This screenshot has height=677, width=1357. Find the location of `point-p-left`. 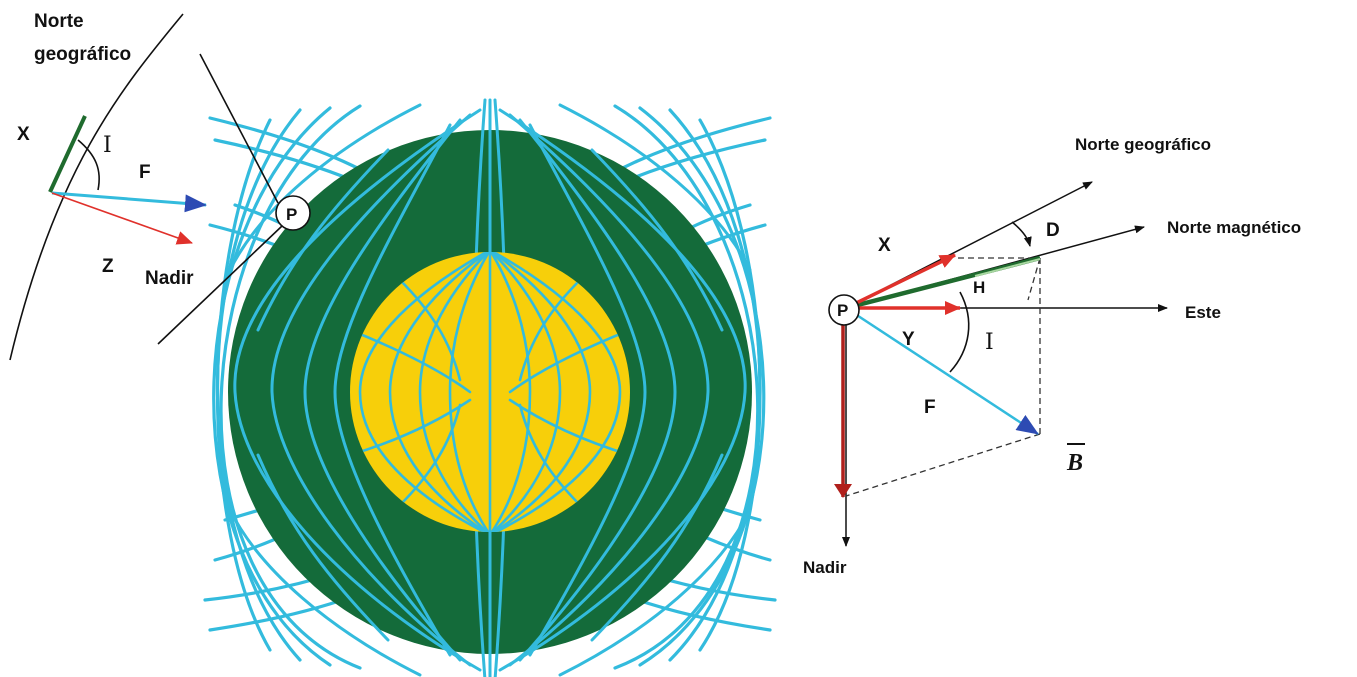

point-p-left is located at coordinates (293, 213).